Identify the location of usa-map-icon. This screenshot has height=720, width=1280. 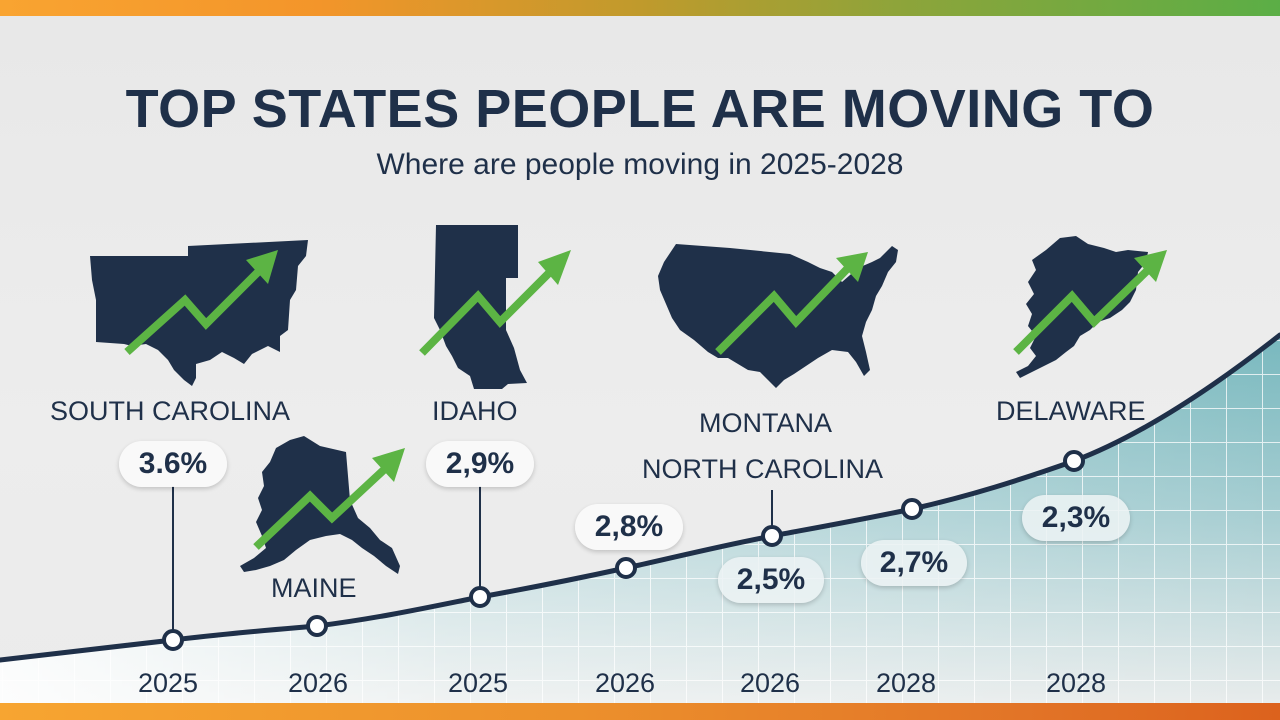
(778, 316).